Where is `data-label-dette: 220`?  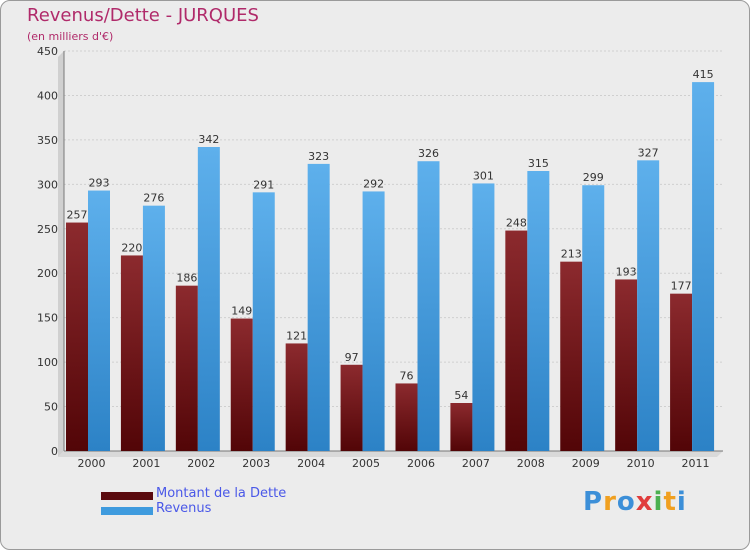 data-label-dette: 220 is located at coordinates (131, 247).